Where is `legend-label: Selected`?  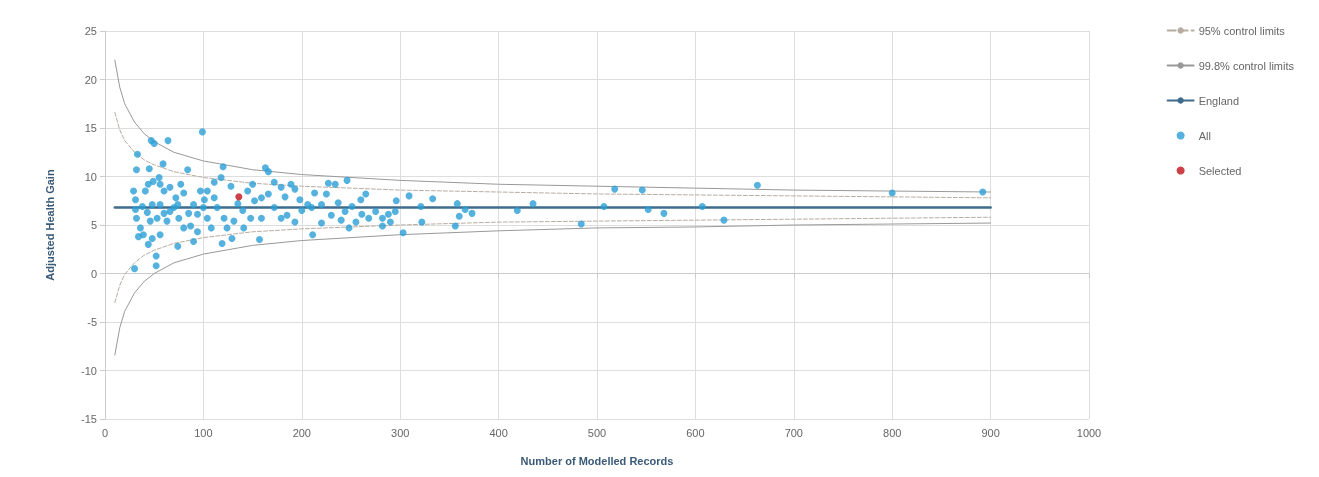 legend-label: Selected is located at coordinates (1220, 170).